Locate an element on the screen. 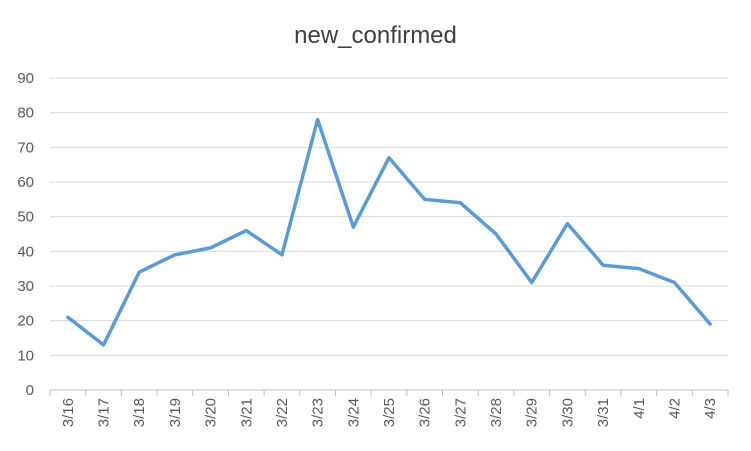 Image resolution: width=751 pixels, height=451 pixels. y-tick-label-0: 0 is located at coordinates (30, 390).